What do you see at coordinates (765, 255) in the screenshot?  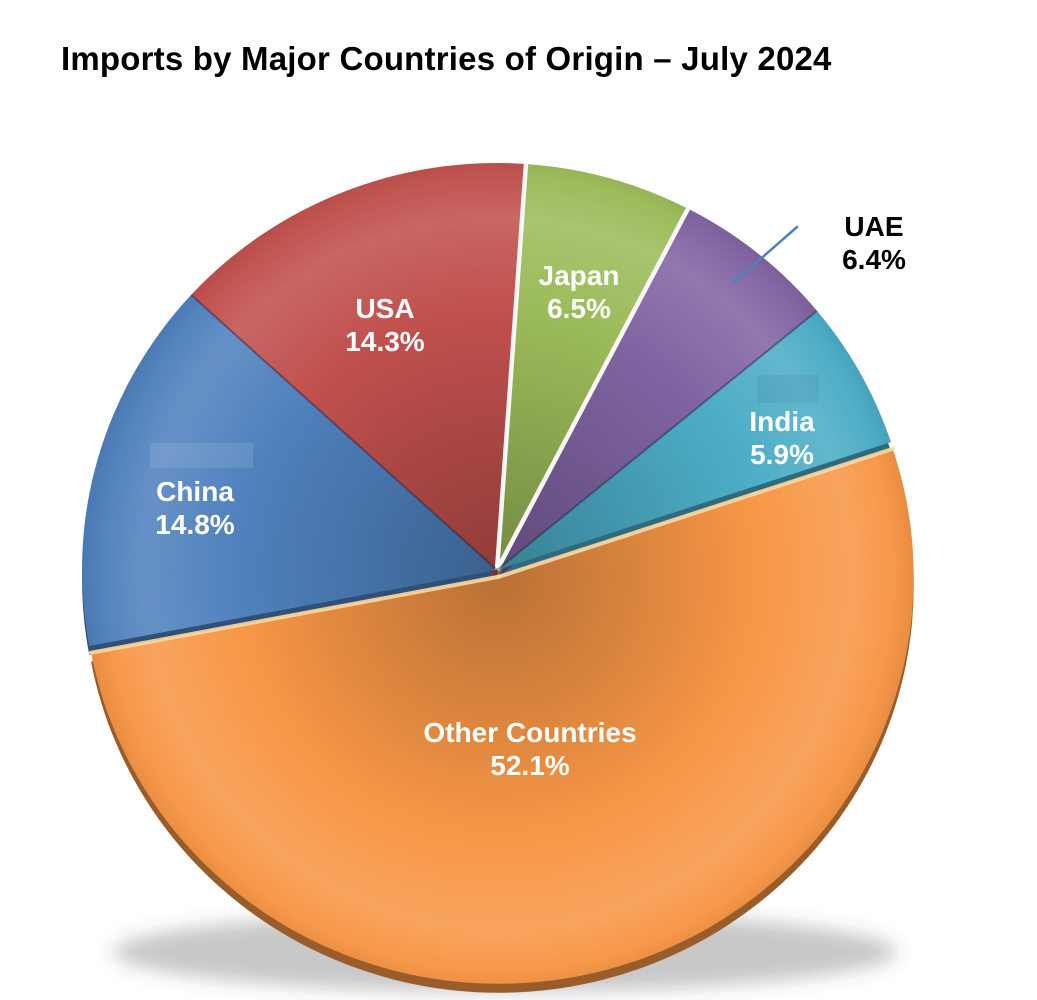 I see `leader-line-uae` at bounding box center [765, 255].